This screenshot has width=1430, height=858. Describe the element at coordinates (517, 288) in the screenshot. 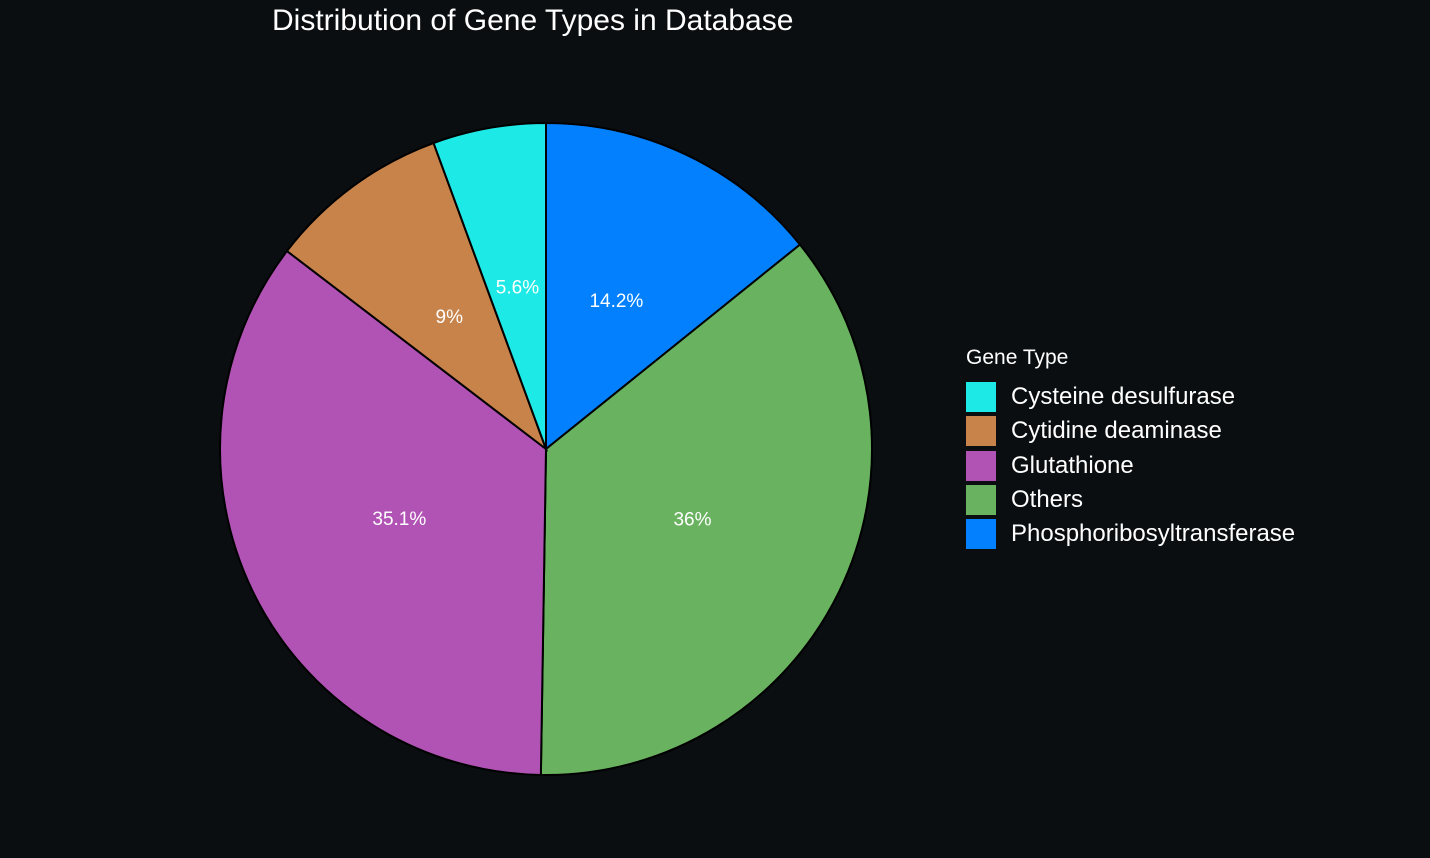

I see `slice-label-cysteine-desulfurase: 5.6%` at that location.